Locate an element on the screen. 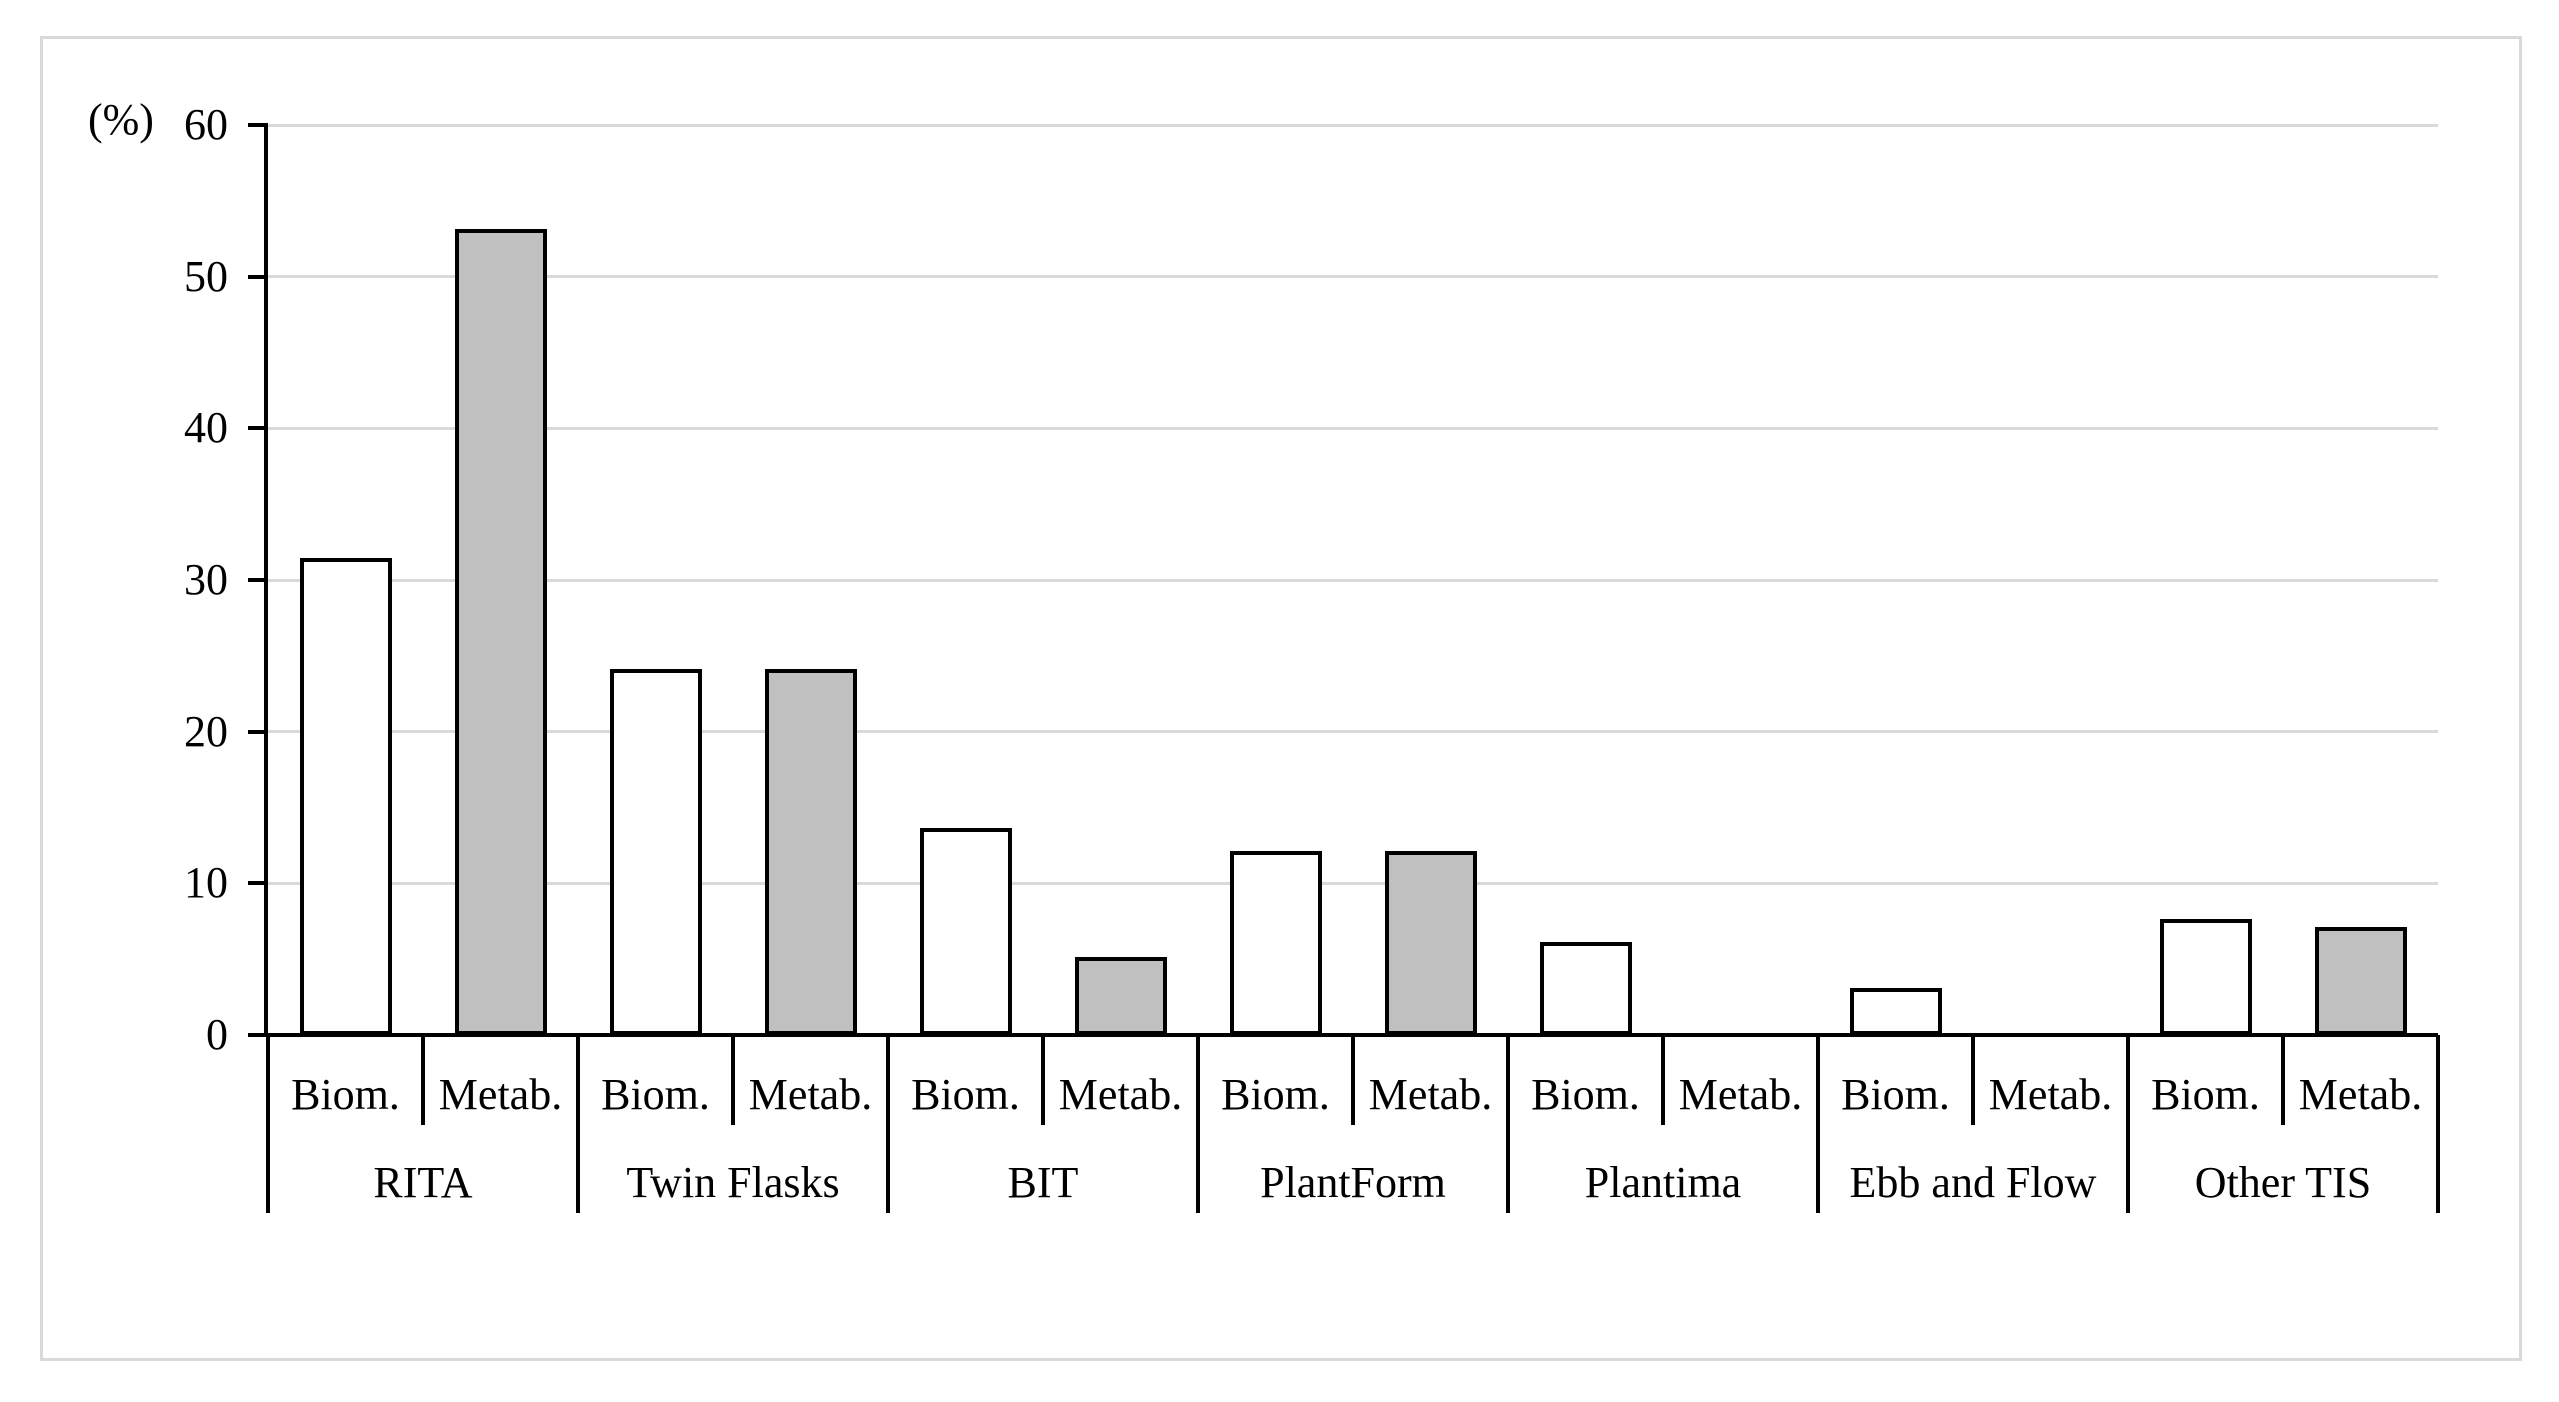 This screenshot has width=2559, height=1402. y-tick-label: 40 is located at coordinates (206, 428).